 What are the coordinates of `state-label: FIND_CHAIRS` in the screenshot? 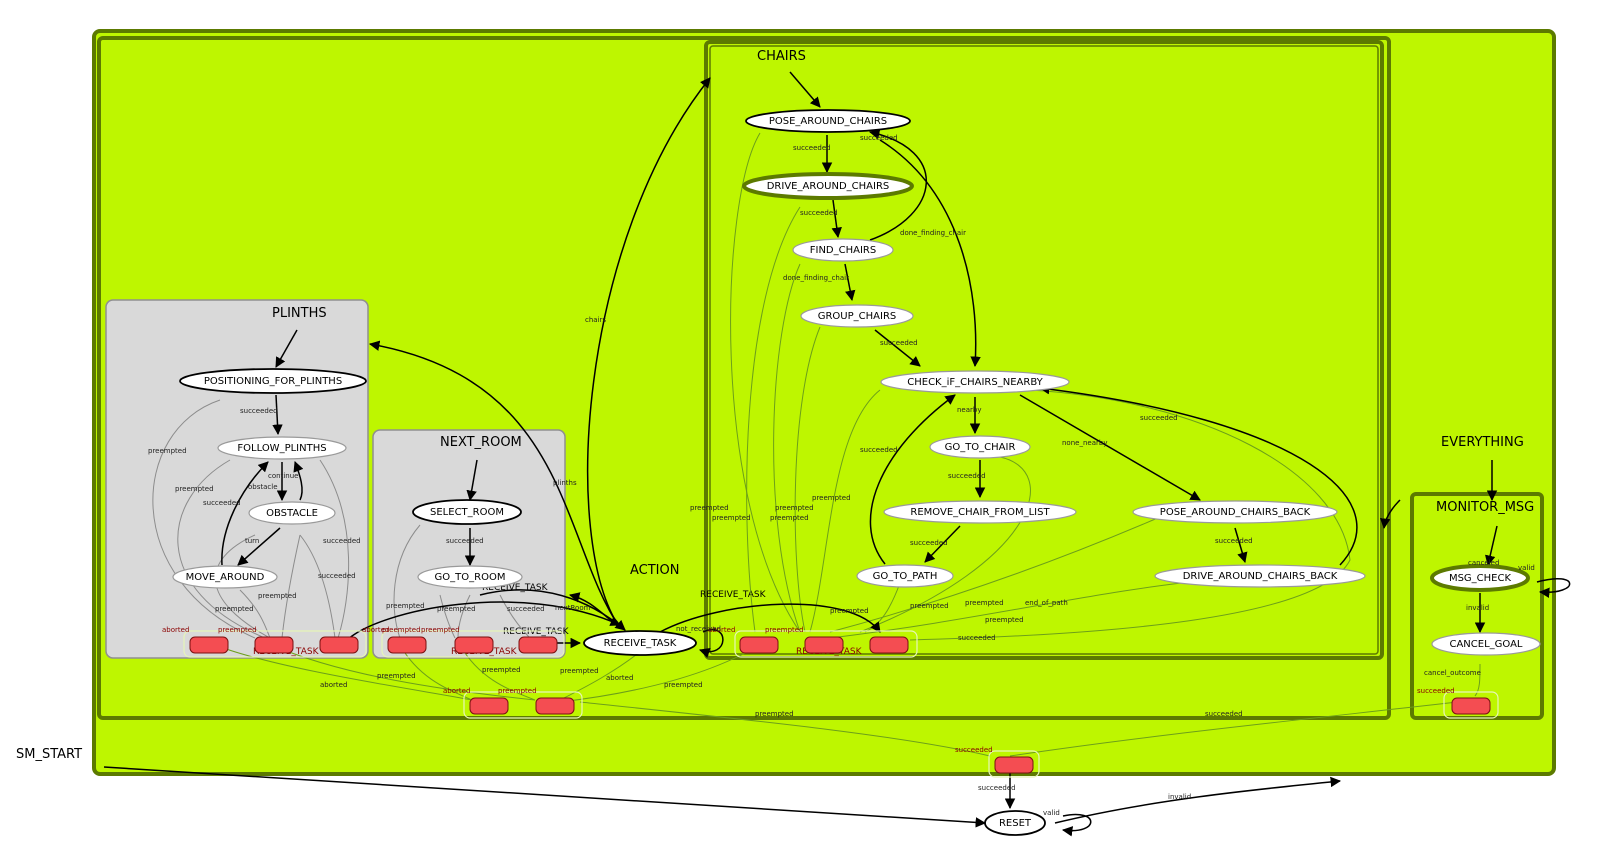 It's located at (843, 250).